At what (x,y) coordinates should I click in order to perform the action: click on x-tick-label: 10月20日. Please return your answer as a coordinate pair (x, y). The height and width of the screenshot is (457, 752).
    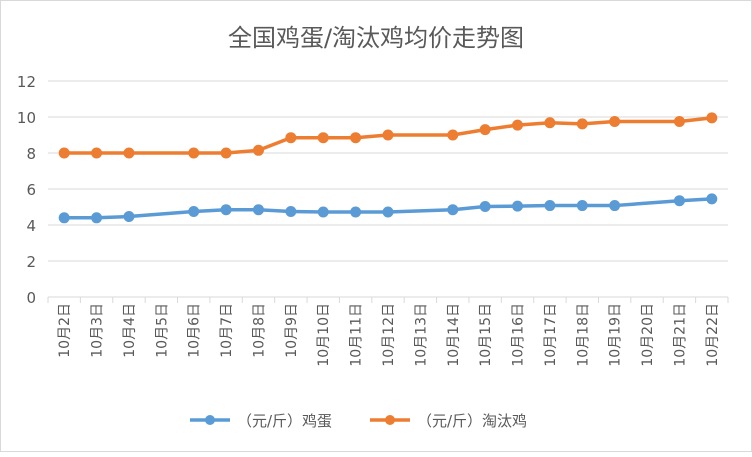
    Looking at the image, I should click on (648, 335).